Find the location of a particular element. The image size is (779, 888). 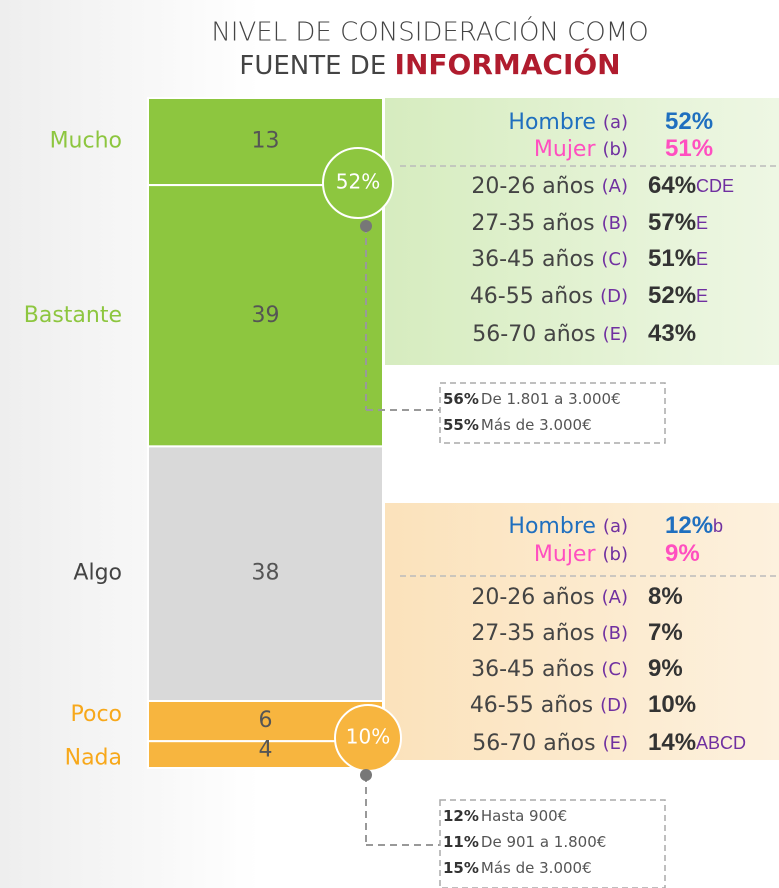

category-label: Mucho is located at coordinates (86, 141).